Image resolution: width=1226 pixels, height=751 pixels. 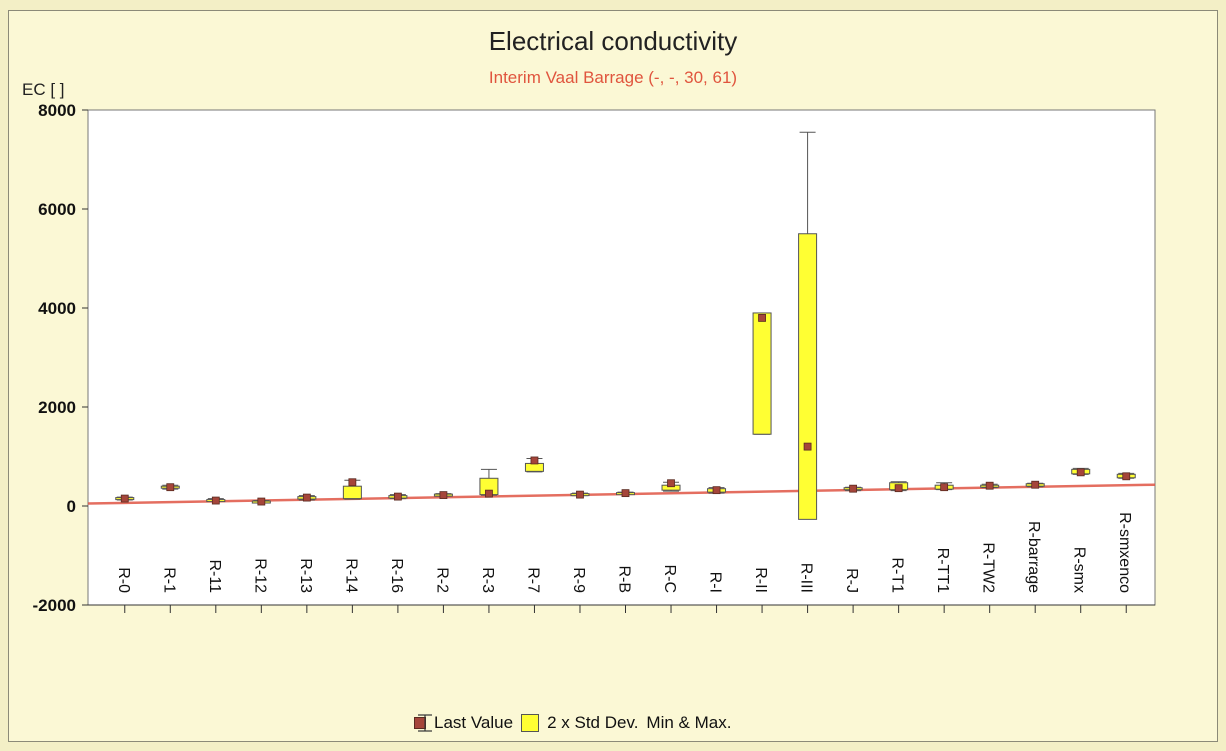 I want to click on x-tick-label: R-7, so click(x=532, y=580).